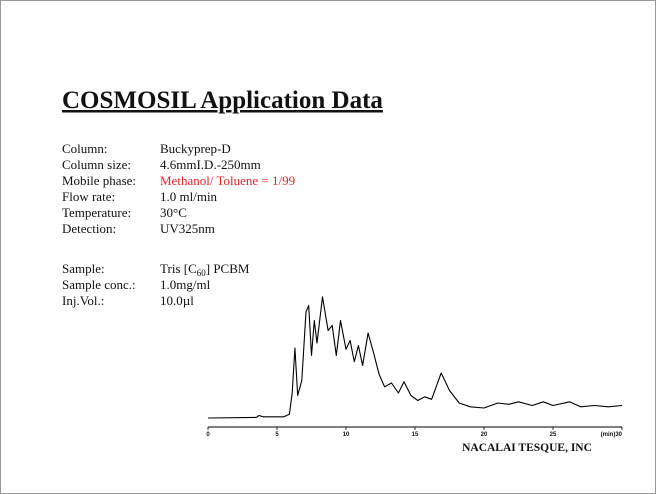 The width and height of the screenshot is (656, 494). What do you see at coordinates (189, 196) in the screenshot?
I see `condition-value: 1.0 ml/min` at bounding box center [189, 196].